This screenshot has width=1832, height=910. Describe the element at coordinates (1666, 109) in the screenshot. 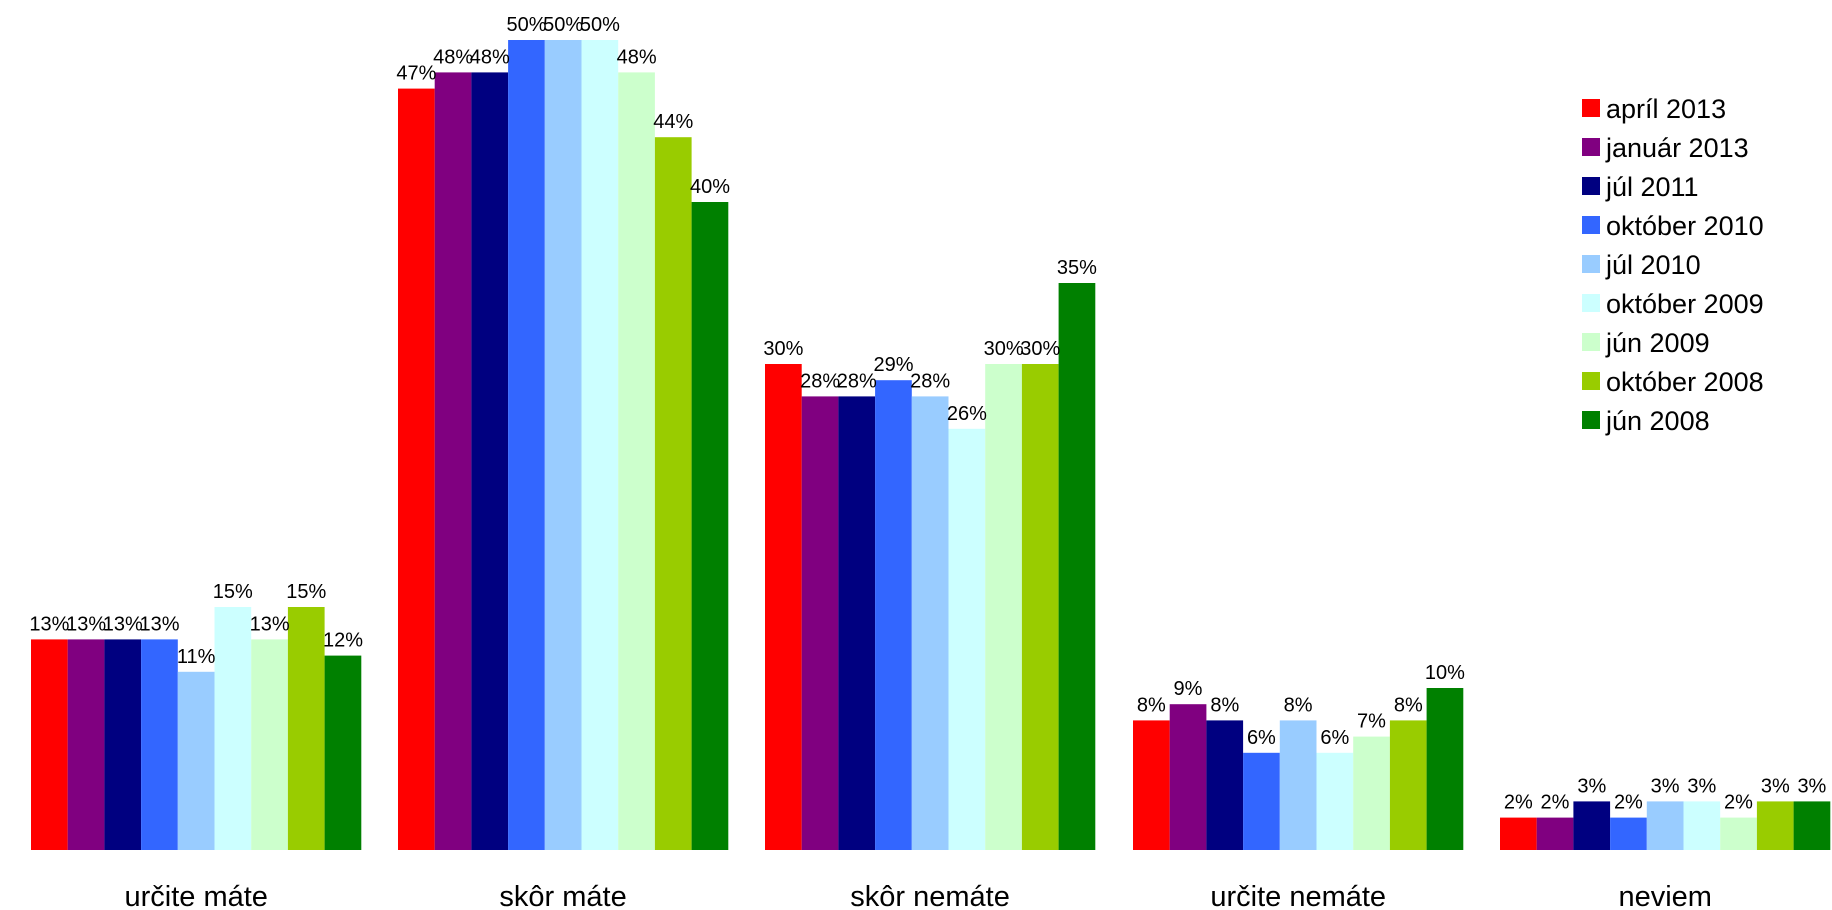

I see `legend-label-april-2013: apríl 2013` at that location.